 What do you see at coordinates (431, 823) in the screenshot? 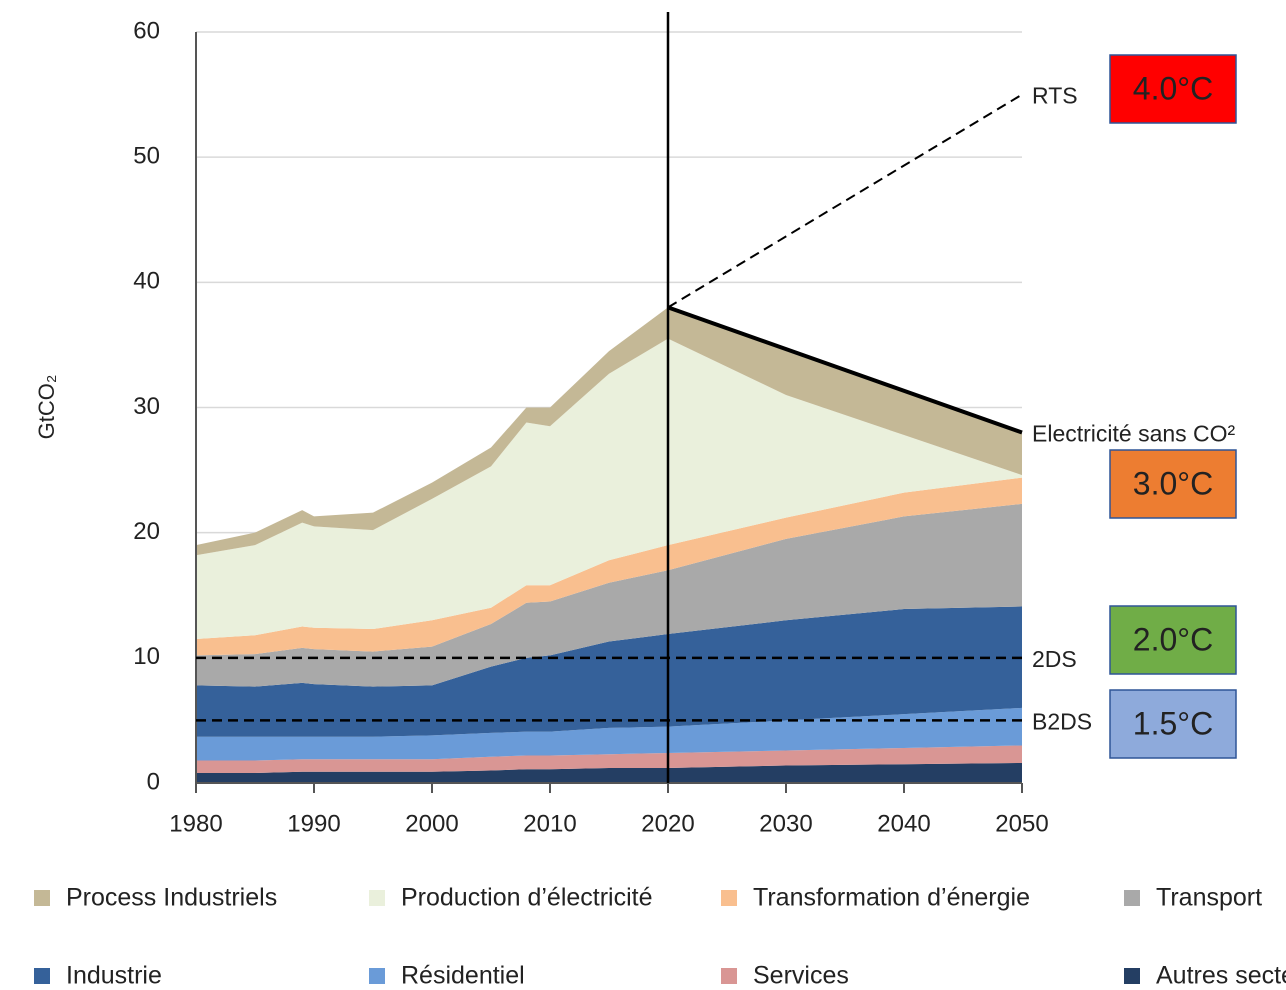
I see `x-tick-label: 2000` at bounding box center [431, 823].